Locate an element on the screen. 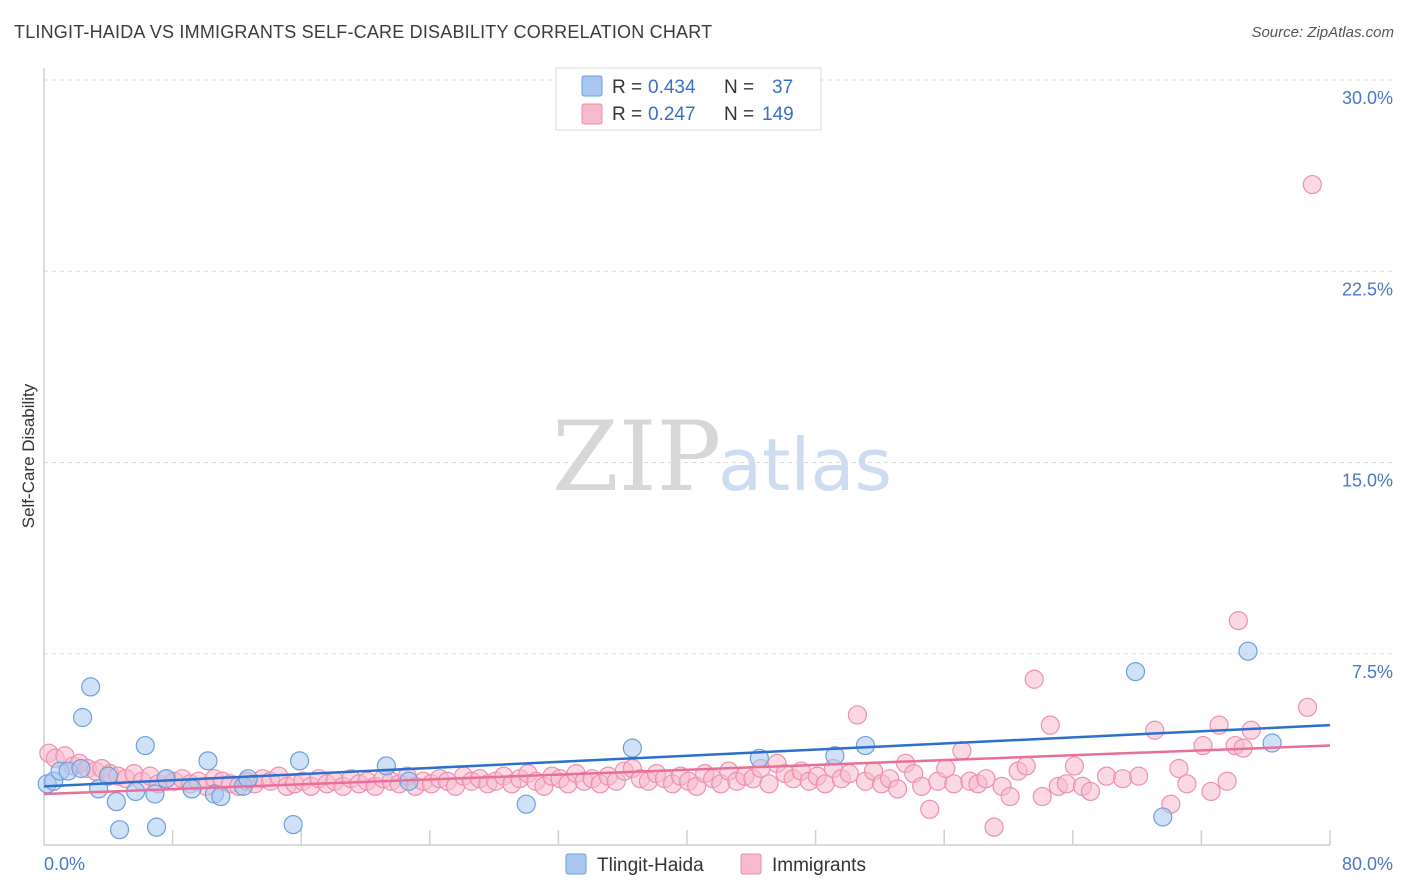  watermark-zip-text: ZIP is located at coordinates (636, 457).